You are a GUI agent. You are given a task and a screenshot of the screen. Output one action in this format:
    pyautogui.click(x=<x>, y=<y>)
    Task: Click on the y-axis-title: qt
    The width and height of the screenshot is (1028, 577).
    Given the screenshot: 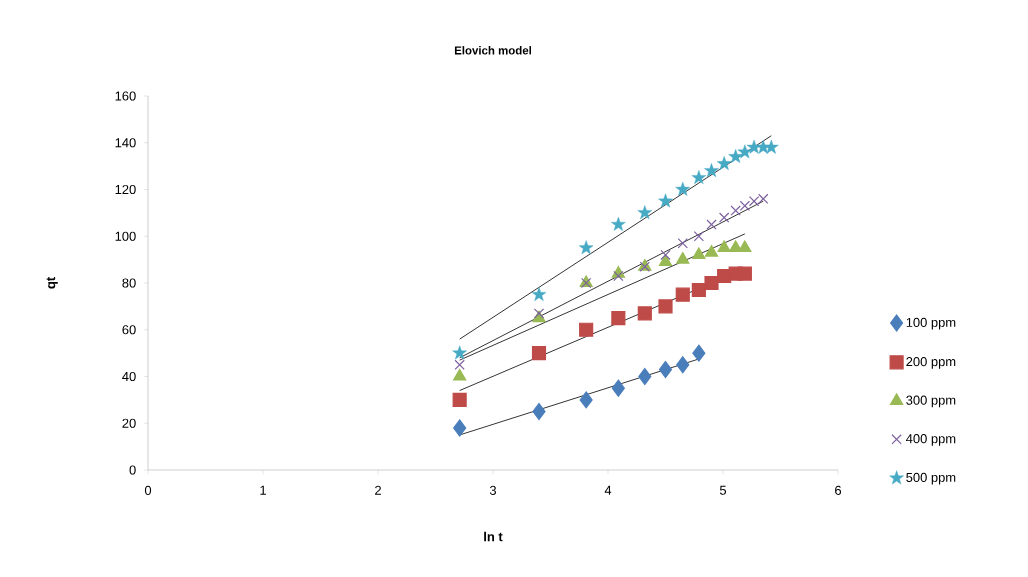 What is the action you would take?
    pyautogui.click(x=52, y=283)
    